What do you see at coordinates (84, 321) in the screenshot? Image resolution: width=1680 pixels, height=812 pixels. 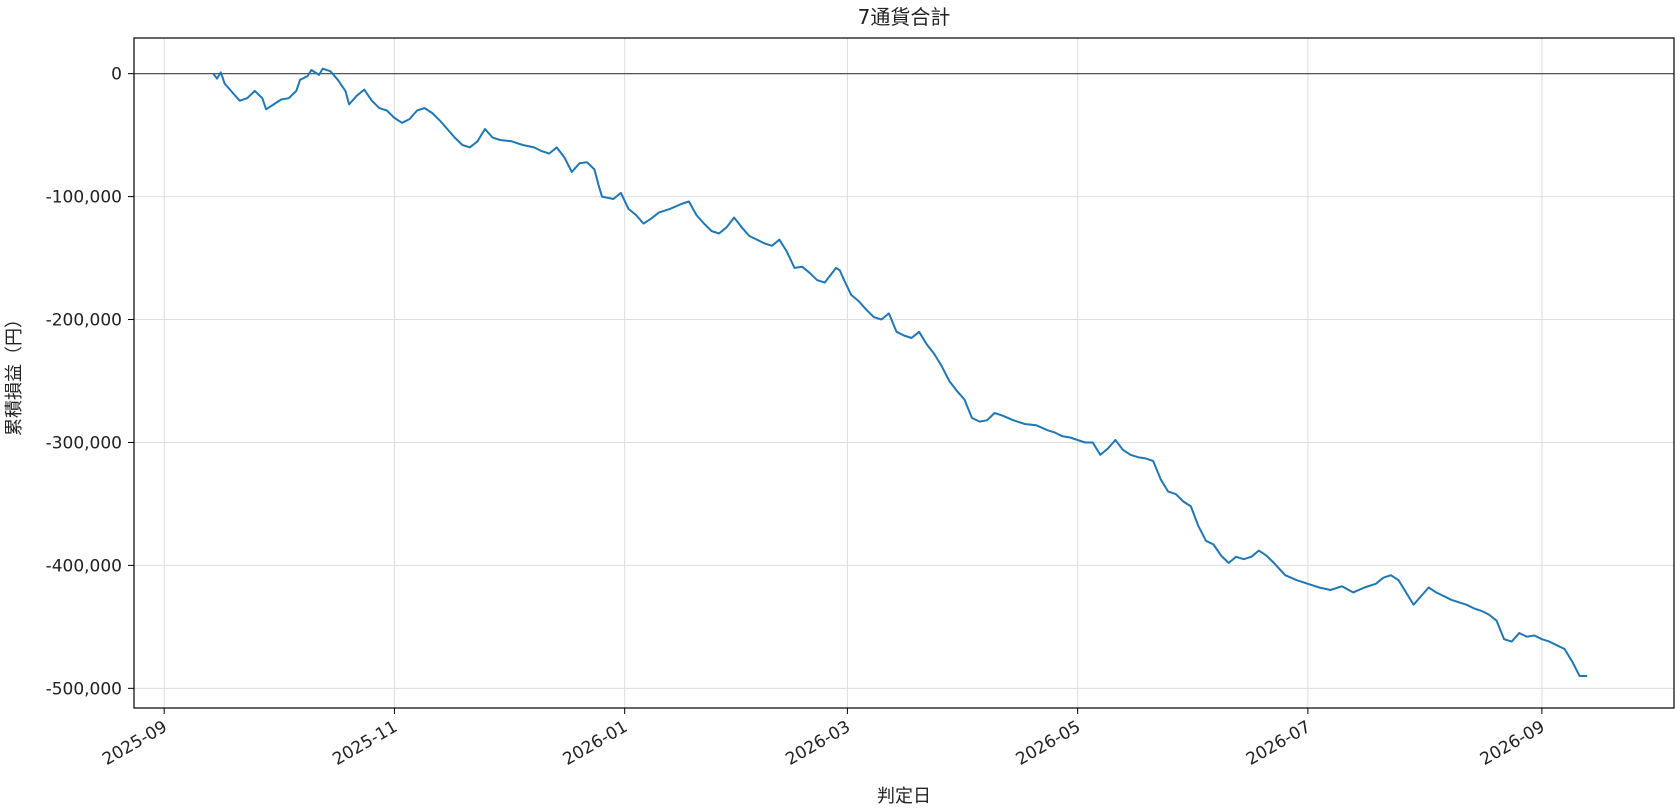 I see `y-tick-label: -200,000` at bounding box center [84, 321].